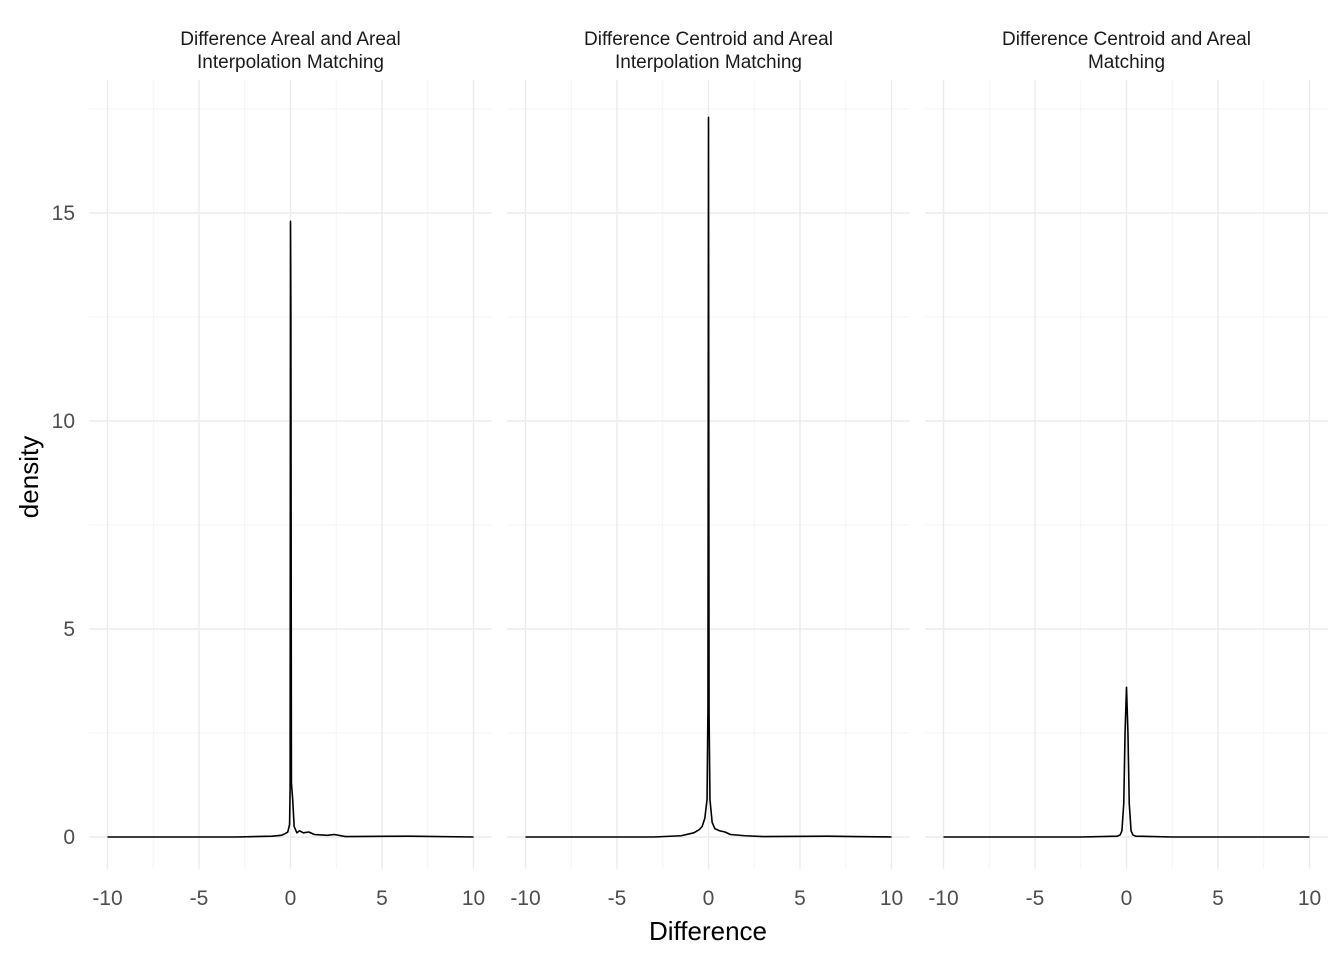 This screenshot has height=965, width=1344. What do you see at coordinates (1126, 62) in the screenshot?
I see `facet-title-line: Matching` at bounding box center [1126, 62].